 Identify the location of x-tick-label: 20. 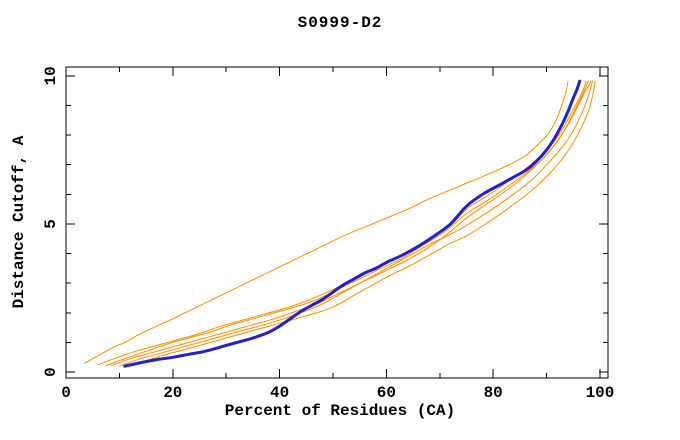
(172, 393).